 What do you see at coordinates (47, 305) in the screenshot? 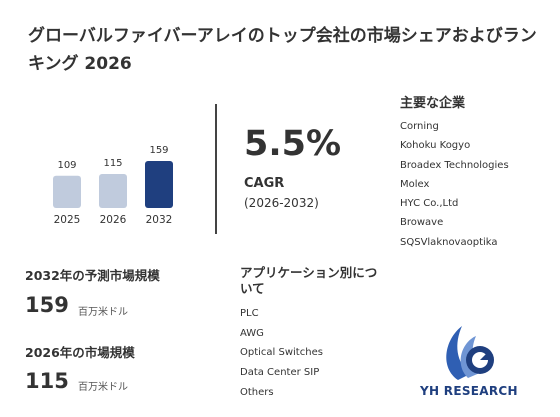
I see `forecast-2032-value: 159` at bounding box center [47, 305].